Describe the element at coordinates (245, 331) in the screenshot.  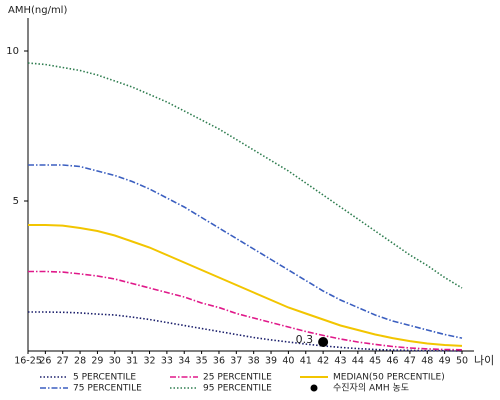
I see `series-line` at that location.